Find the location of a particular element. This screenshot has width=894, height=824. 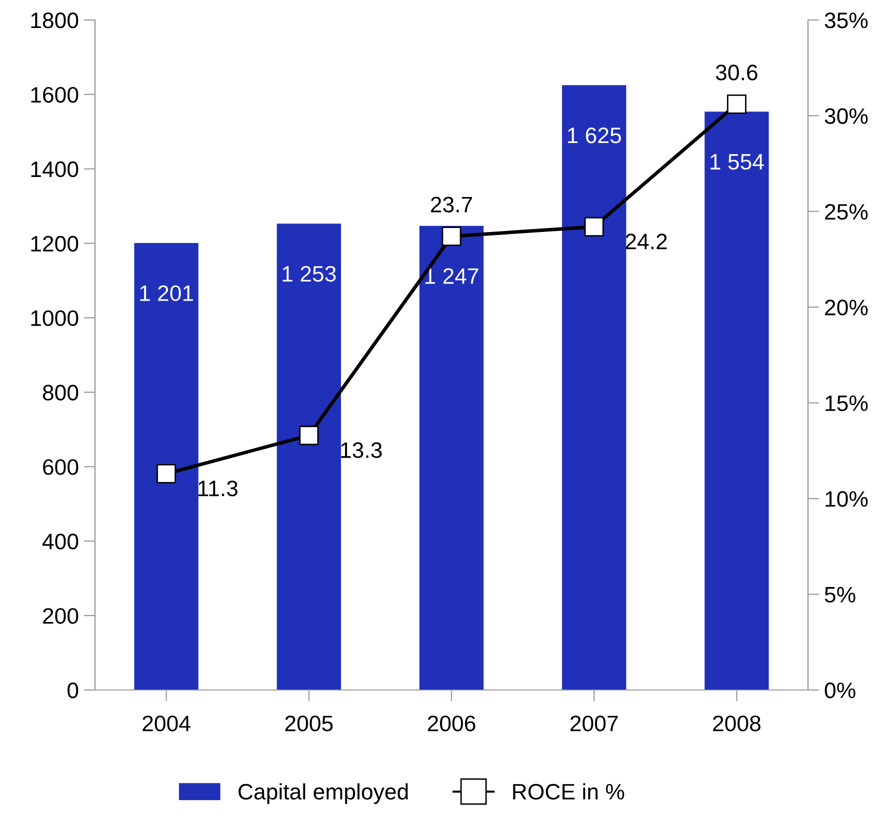

data-label: 1 554 is located at coordinates (737, 162).